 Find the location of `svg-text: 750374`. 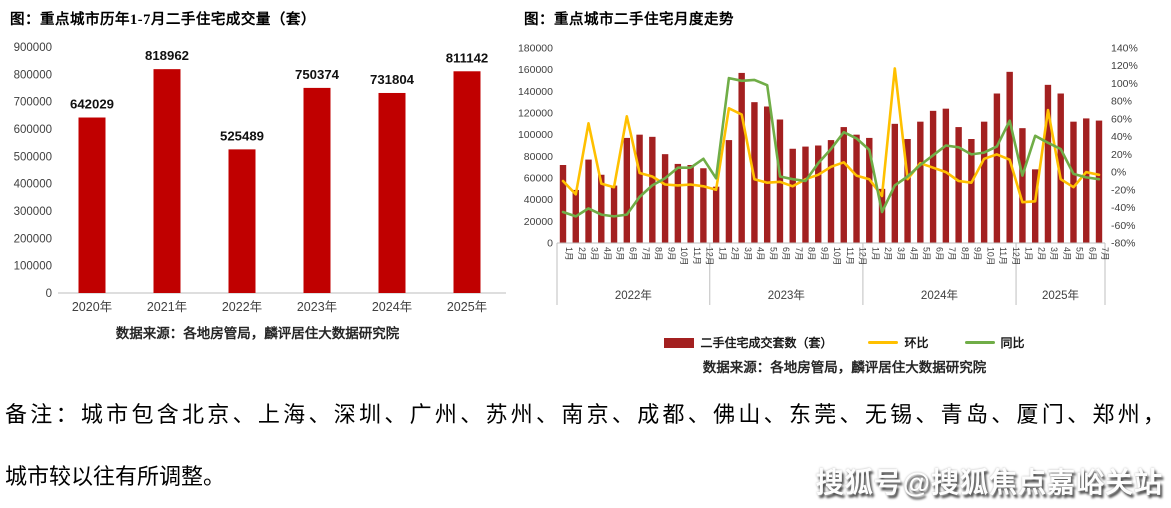

svg-text: 750374 is located at coordinates (317, 74).